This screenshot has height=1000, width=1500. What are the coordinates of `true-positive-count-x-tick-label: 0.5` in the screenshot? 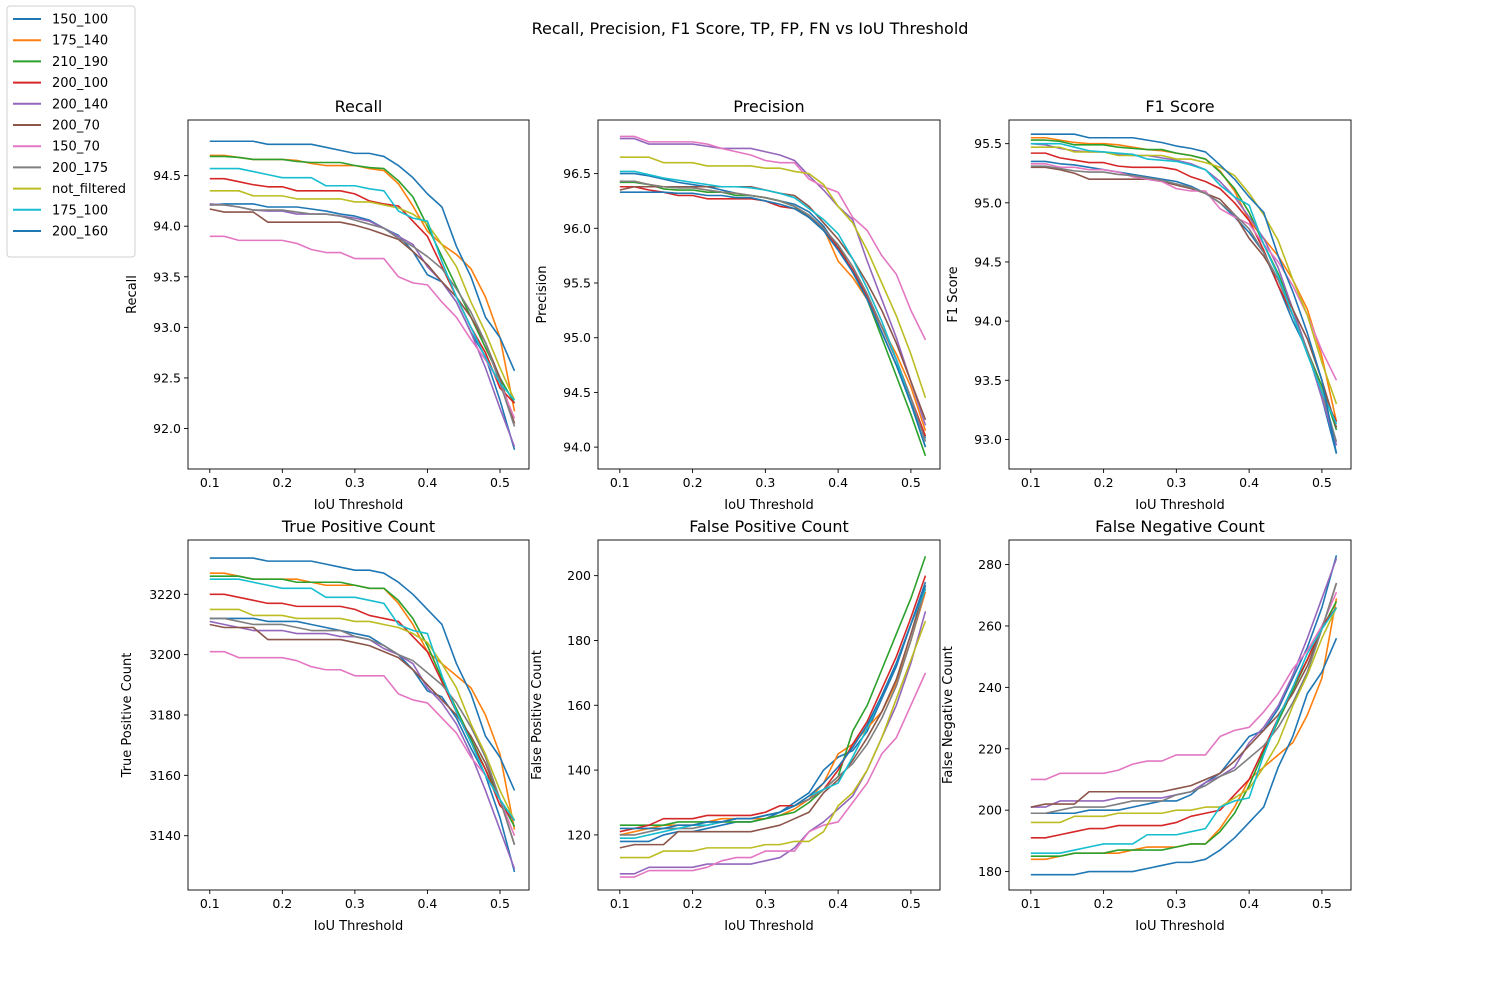 It's located at (500, 903).